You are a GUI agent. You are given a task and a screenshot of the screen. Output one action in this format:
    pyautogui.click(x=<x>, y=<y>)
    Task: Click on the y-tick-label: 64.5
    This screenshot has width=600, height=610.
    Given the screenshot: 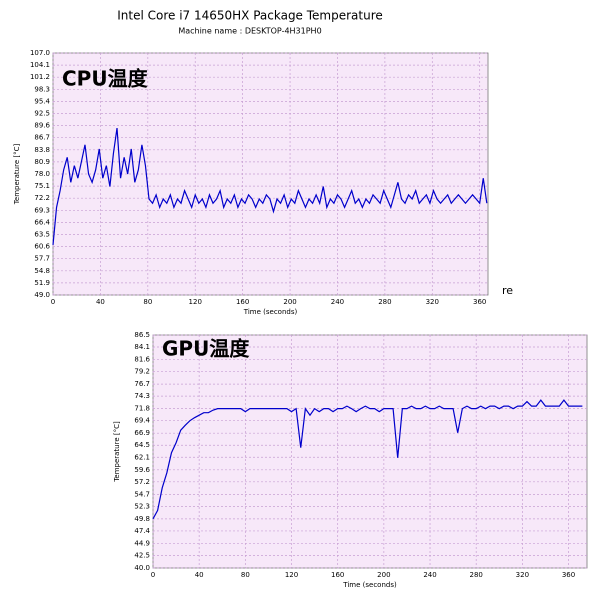 What is the action you would take?
    pyautogui.click(x=142, y=445)
    